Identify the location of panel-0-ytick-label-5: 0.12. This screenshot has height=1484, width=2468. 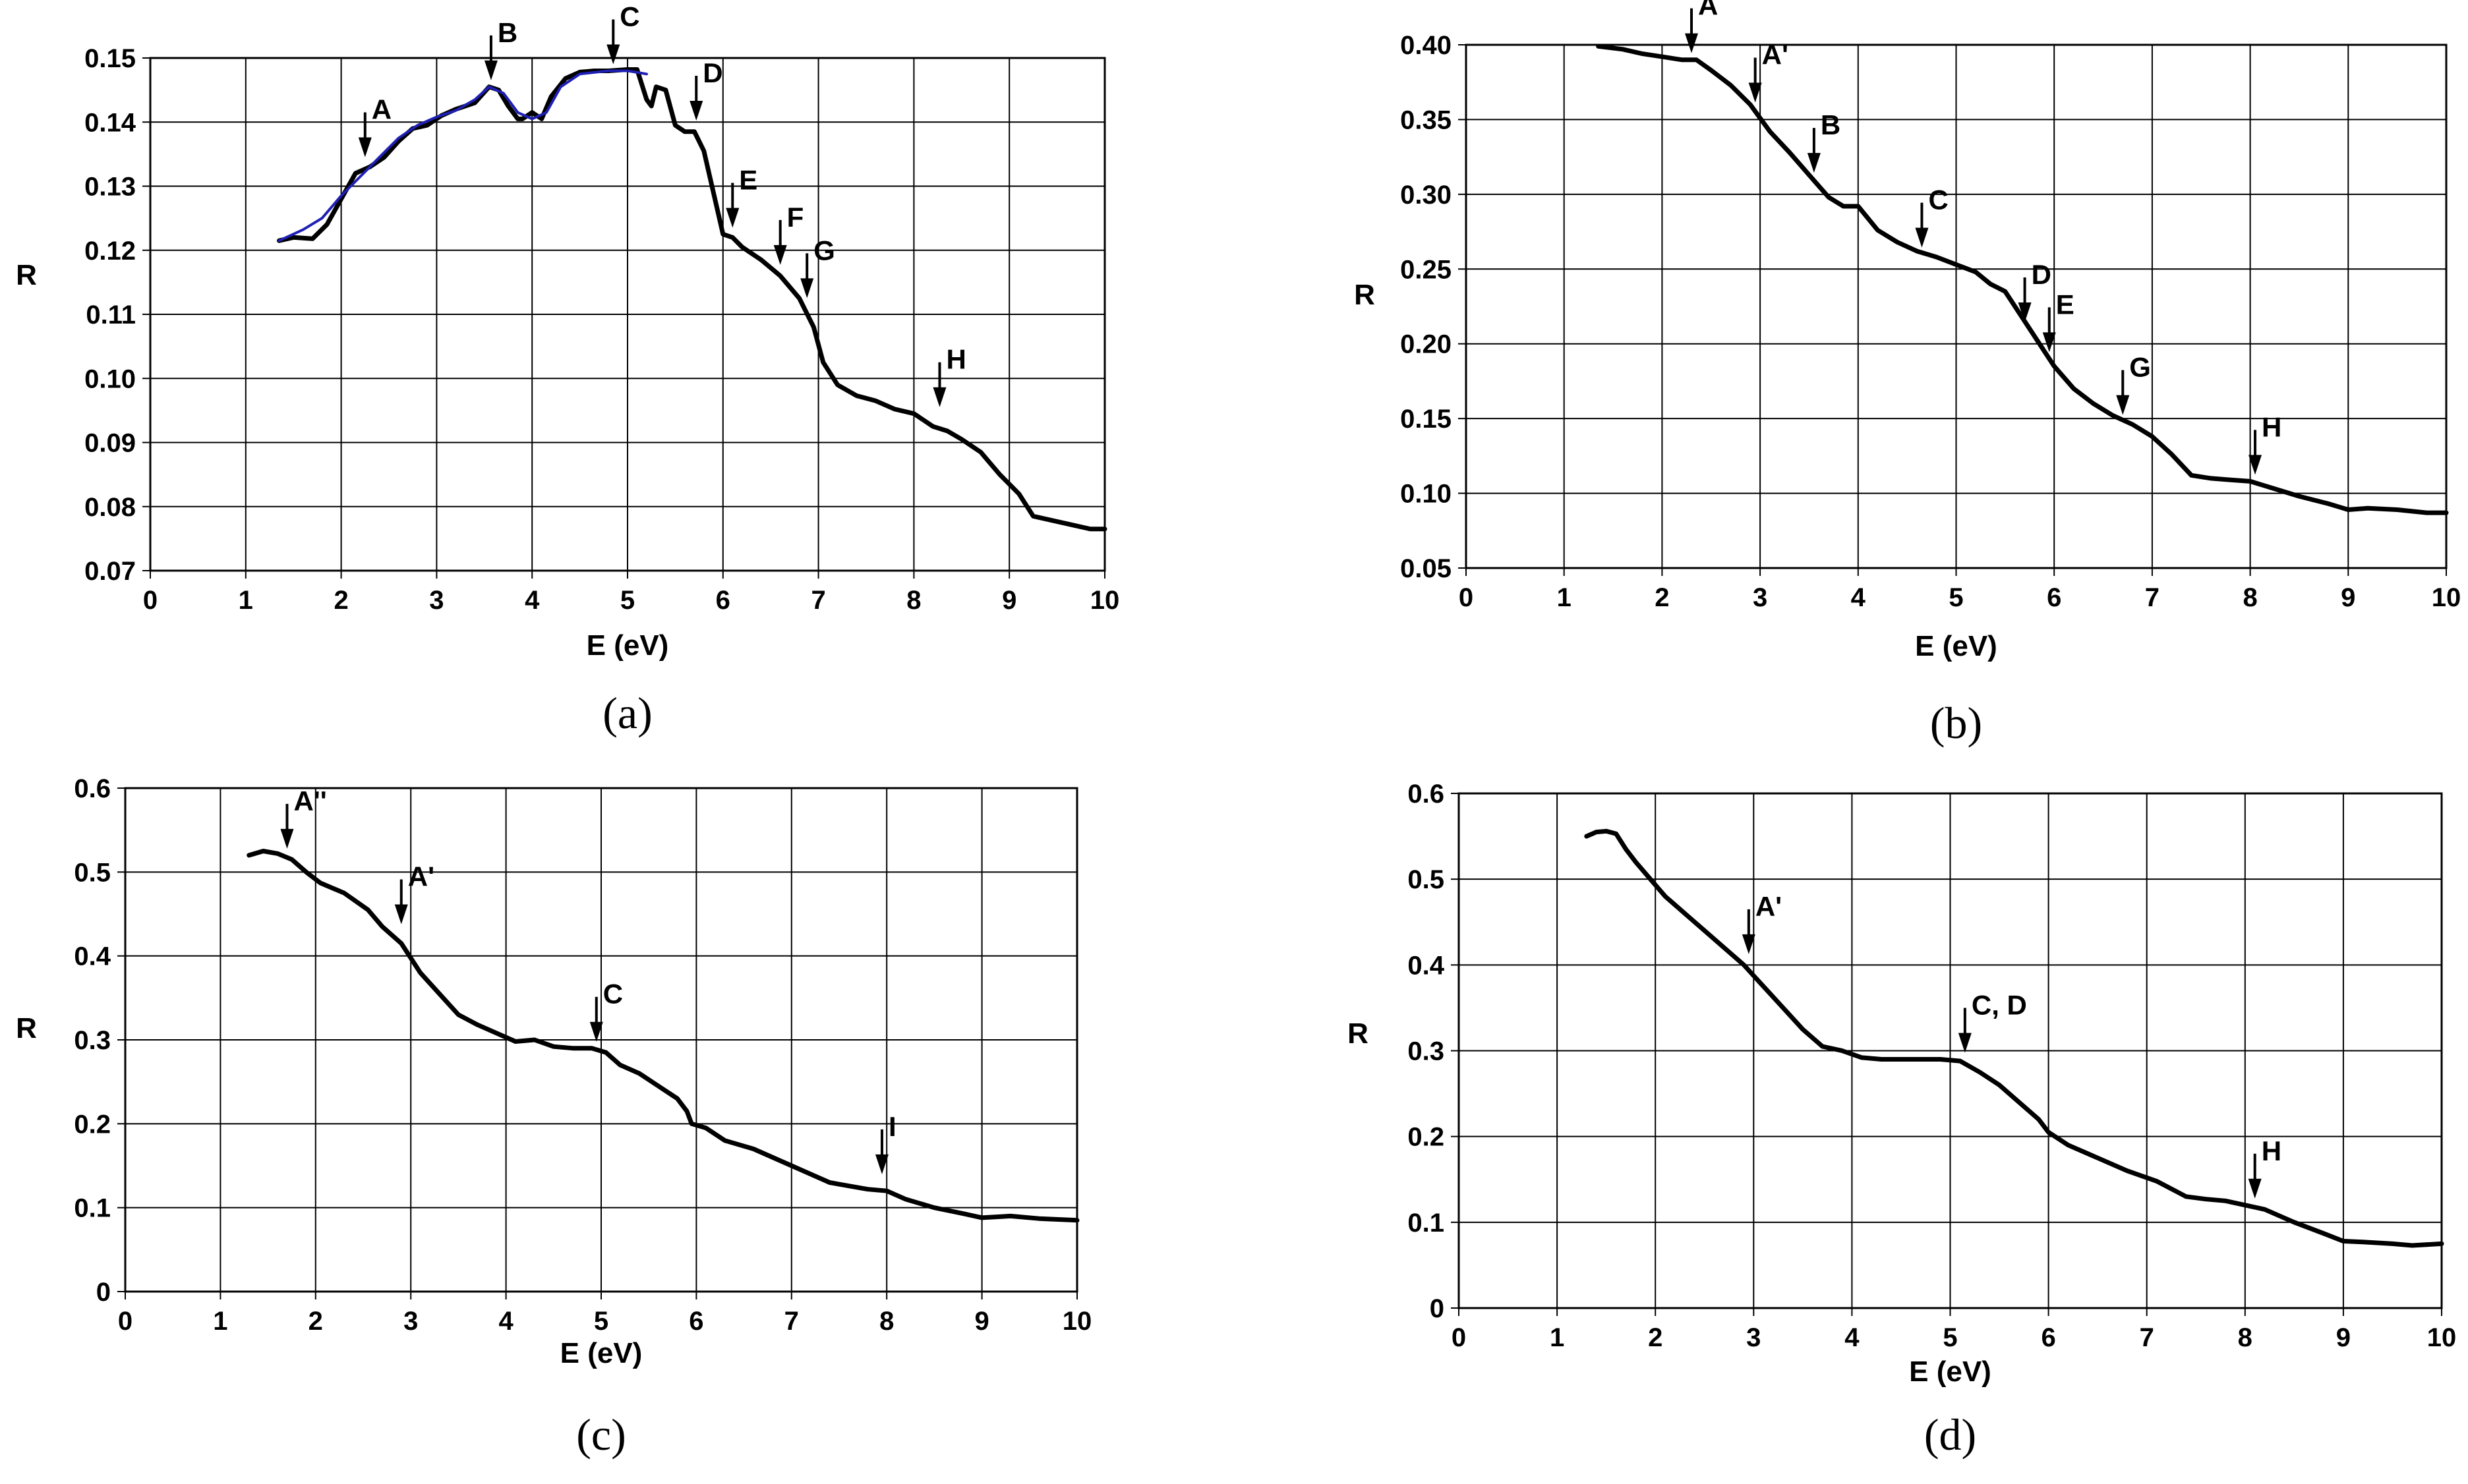
(110, 251).